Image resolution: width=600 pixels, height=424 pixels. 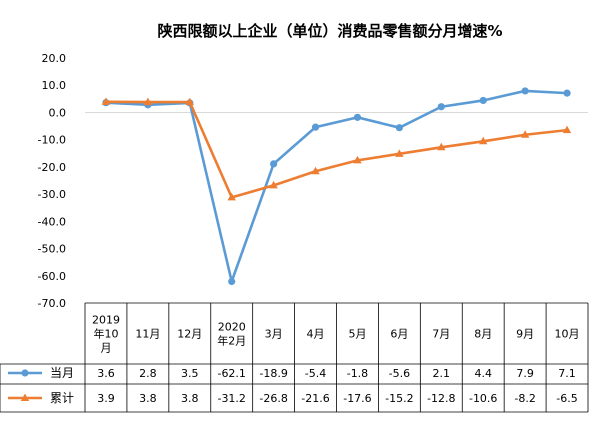 What do you see at coordinates (441, 398) in the screenshot?
I see `data-label: -12.8` at bounding box center [441, 398].